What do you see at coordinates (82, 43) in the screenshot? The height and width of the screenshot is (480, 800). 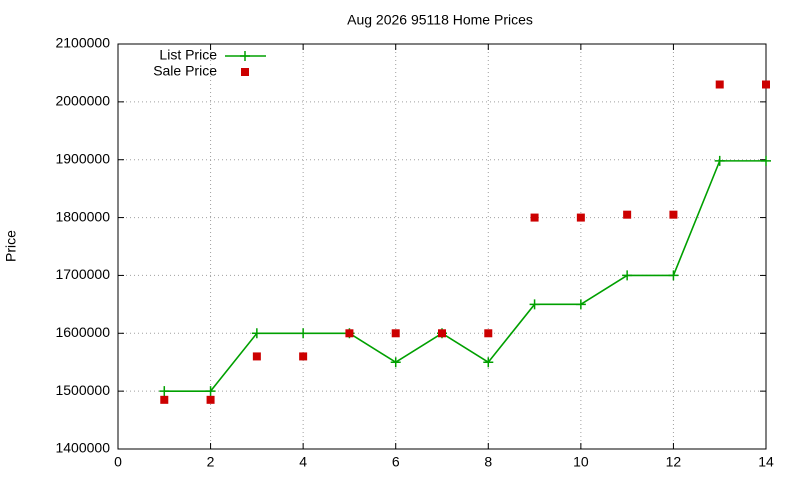 I see `y-tick-label: 2100000` at bounding box center [82, 43].